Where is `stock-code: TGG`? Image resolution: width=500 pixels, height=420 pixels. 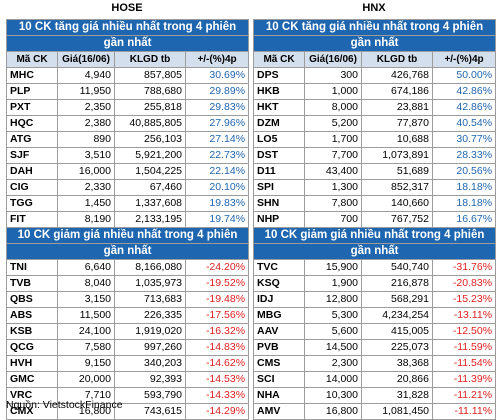 stock-code: TGG is located at coordinates (32, 203).